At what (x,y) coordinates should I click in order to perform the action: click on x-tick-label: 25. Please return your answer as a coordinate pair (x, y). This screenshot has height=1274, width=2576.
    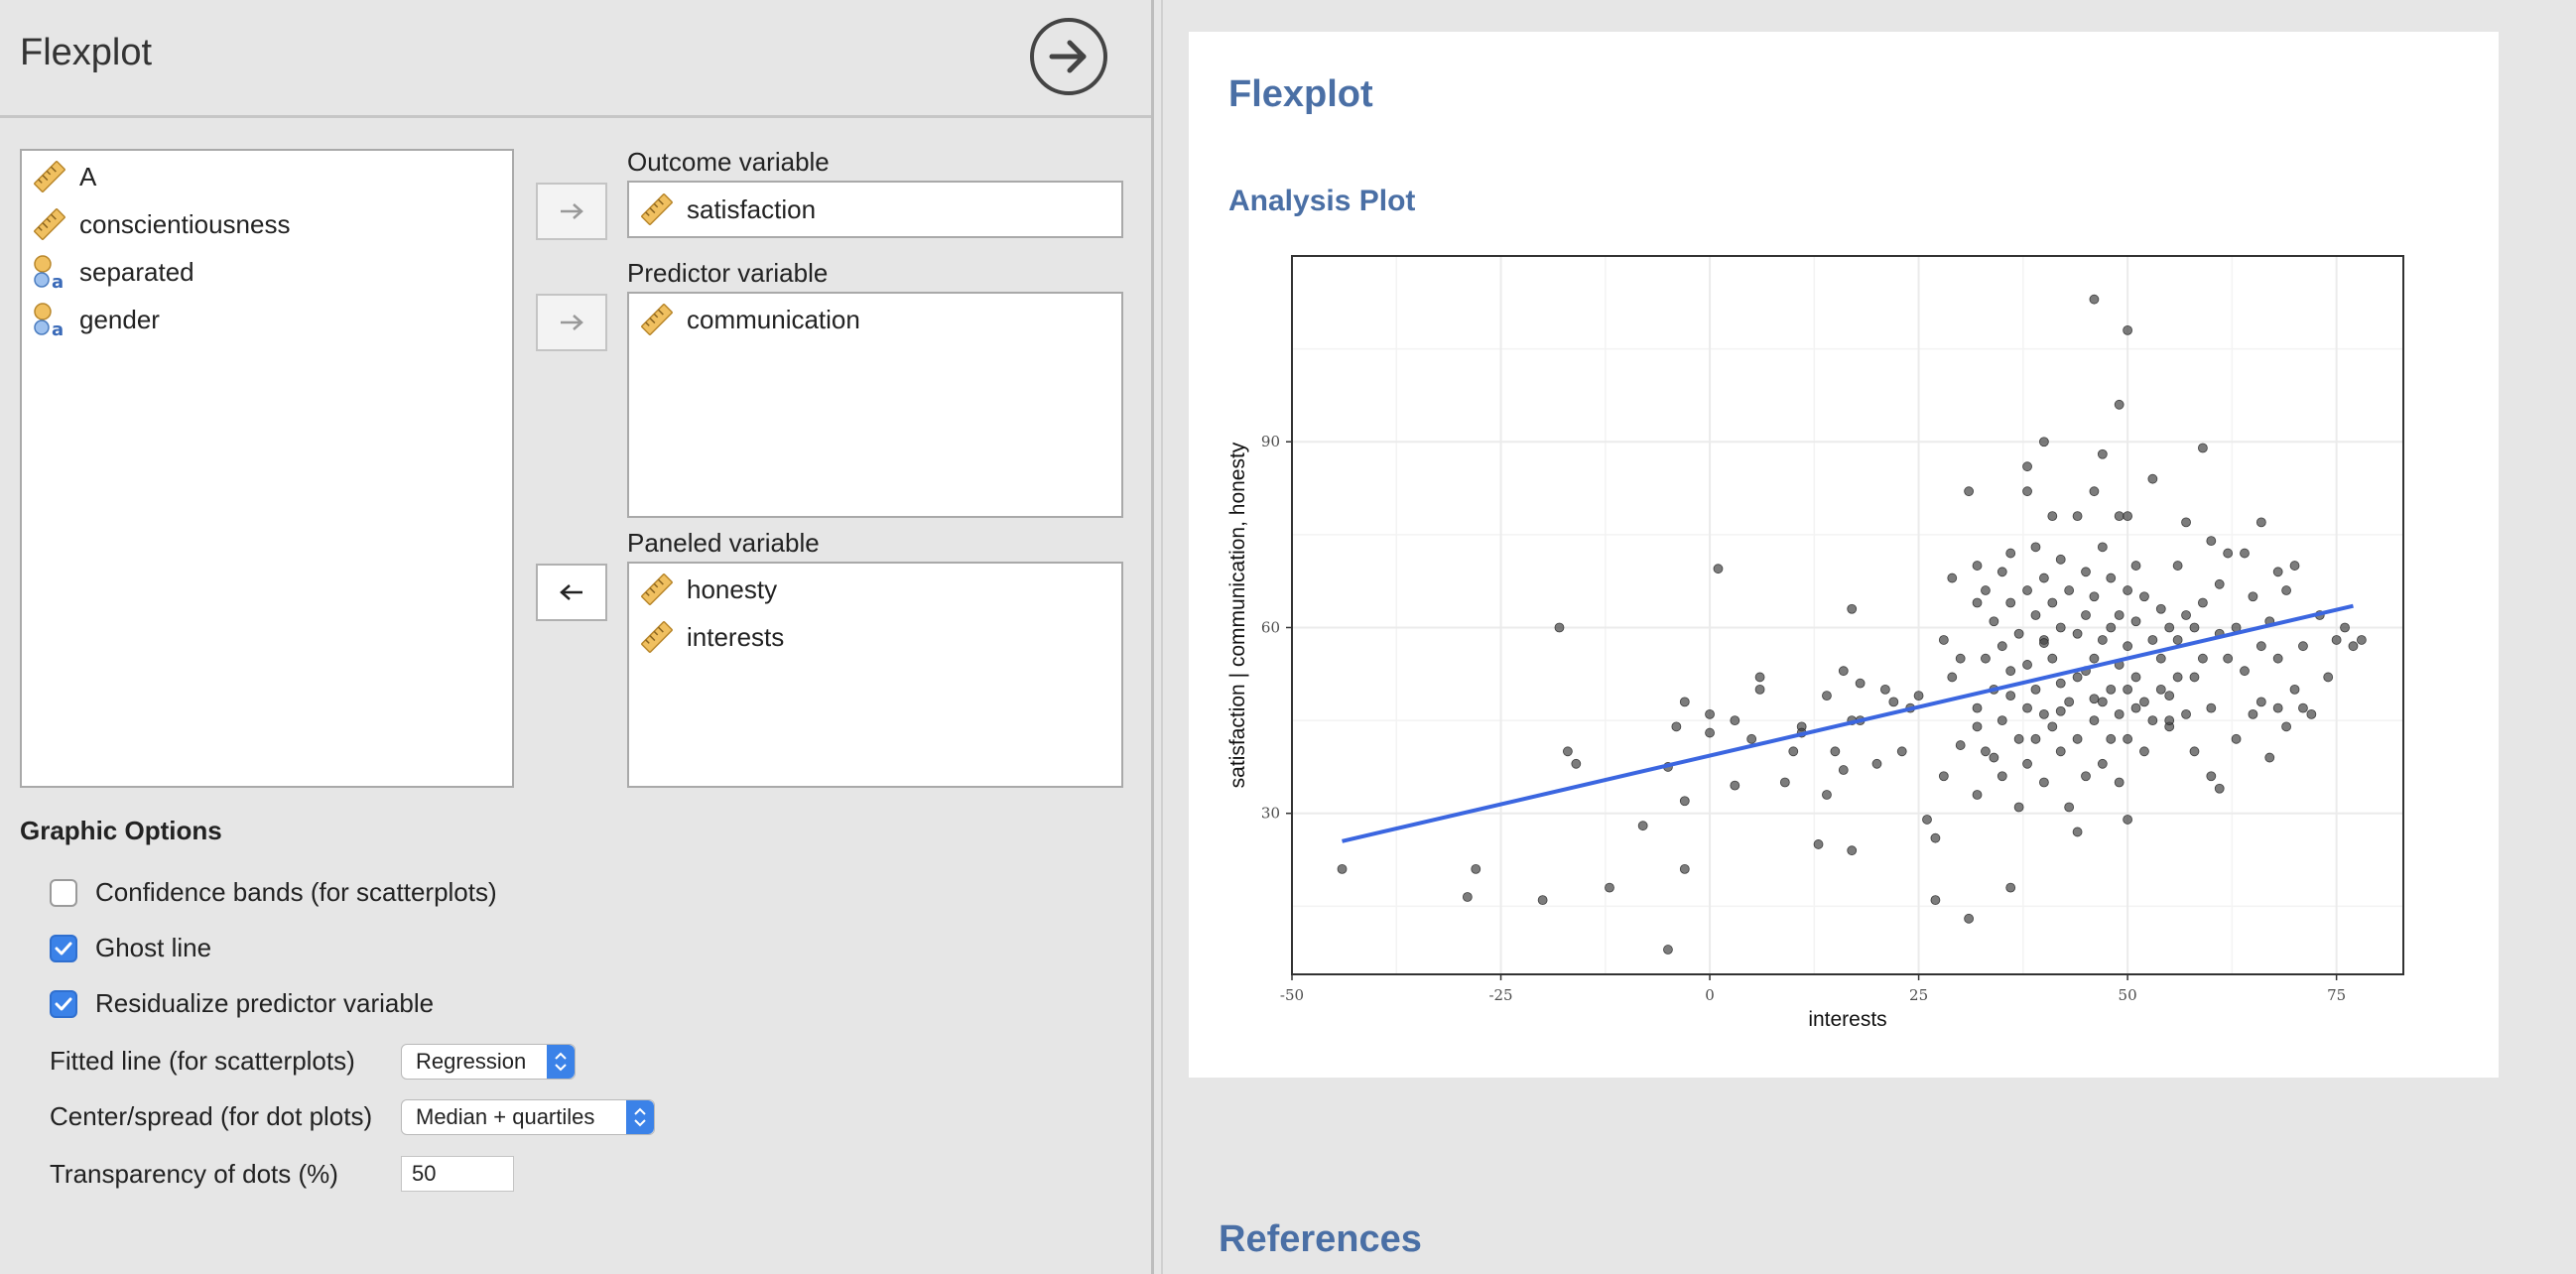
    Looking at the image, I should click on (1919, 995).